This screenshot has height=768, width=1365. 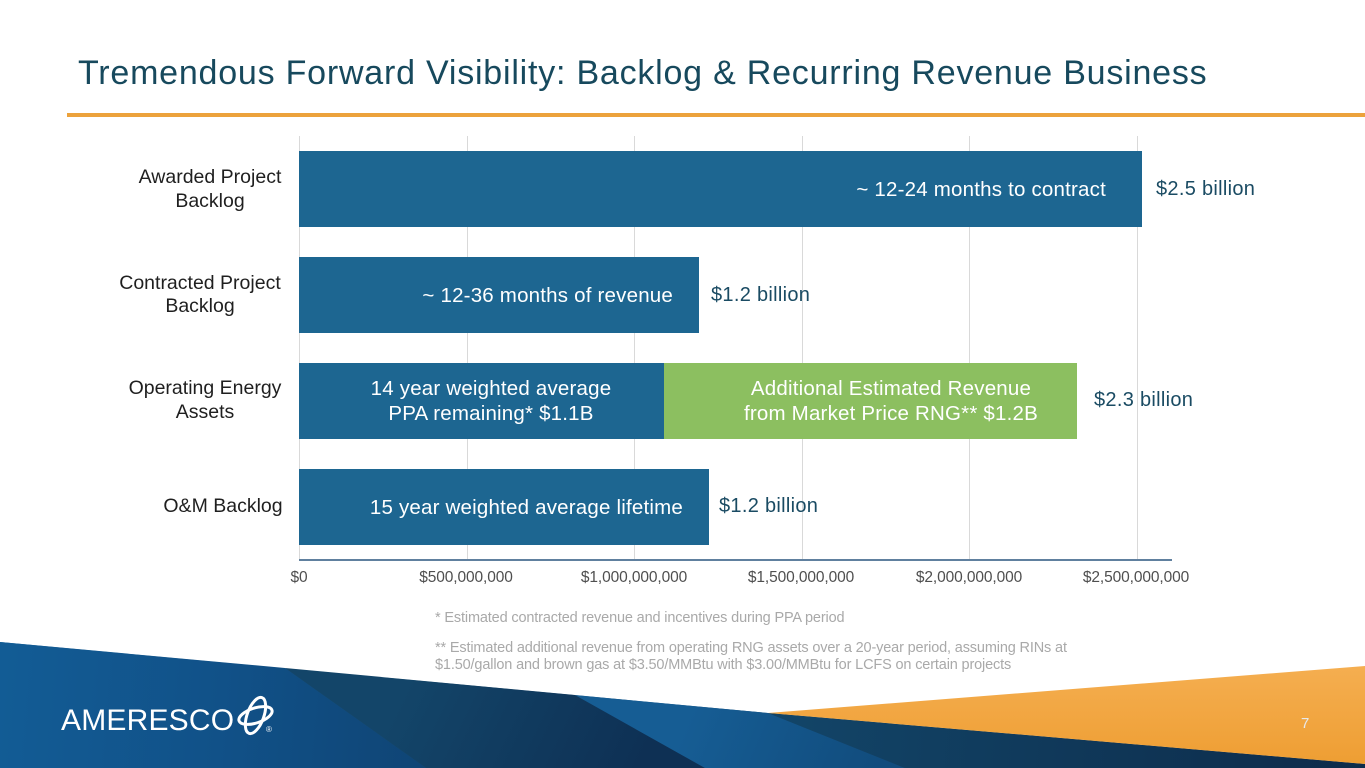 What do you see at coordinates (147, 720) in the screenshot?
I see `svg-text: AMERESCO` at bounding box center [147, 720].